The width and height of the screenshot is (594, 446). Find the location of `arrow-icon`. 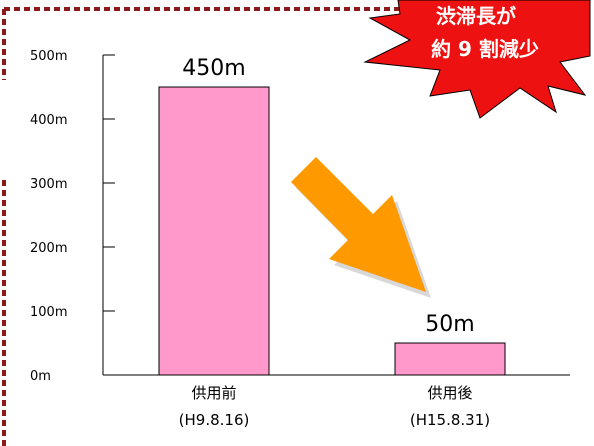

arrow-icon is located at coordinates (358, 224).